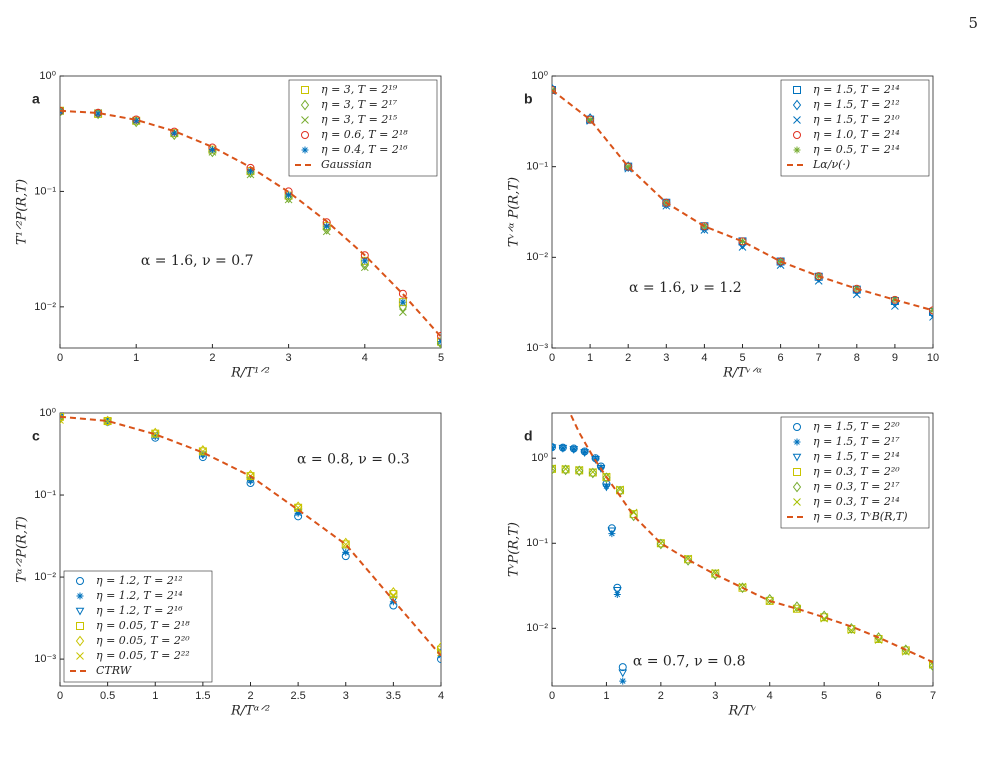  I want to click on legend-label: η = 0.3, T = 2²⁰, so click(856, 471).